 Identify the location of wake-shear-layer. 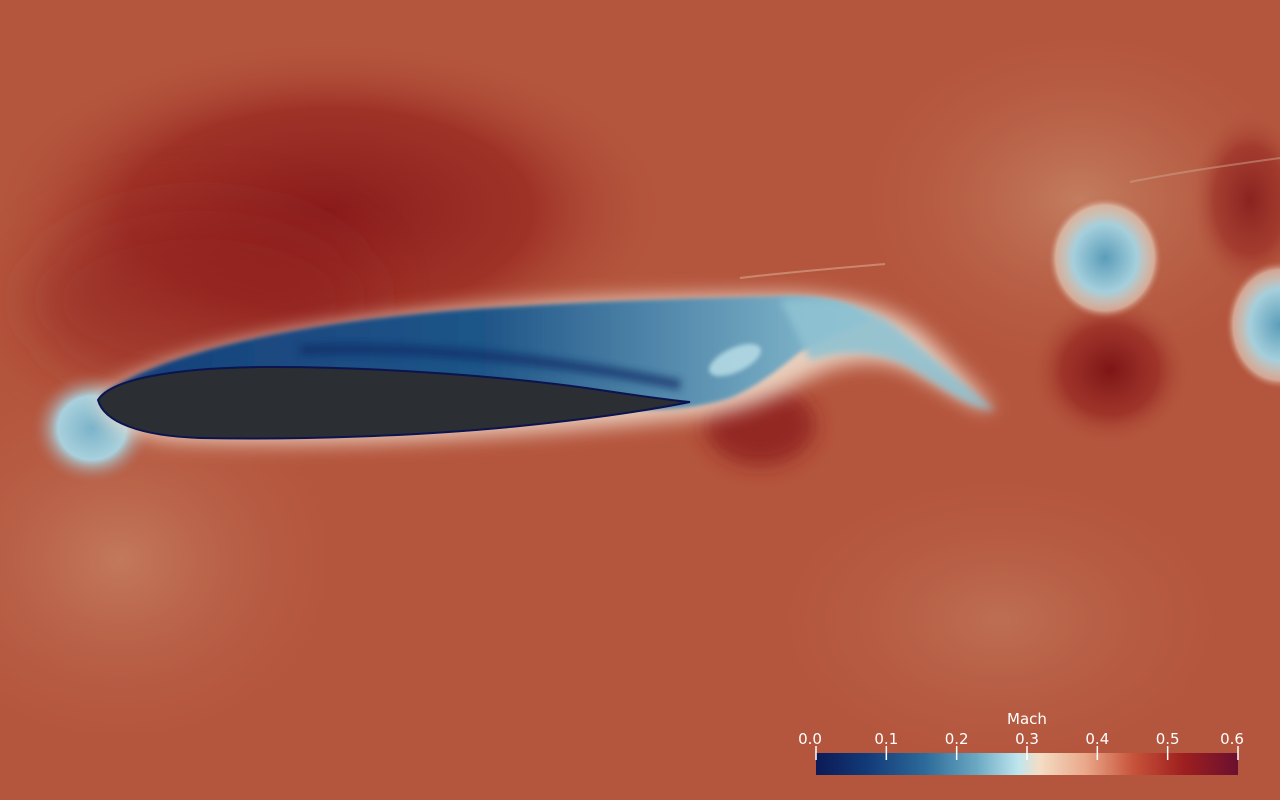
(490, 367).